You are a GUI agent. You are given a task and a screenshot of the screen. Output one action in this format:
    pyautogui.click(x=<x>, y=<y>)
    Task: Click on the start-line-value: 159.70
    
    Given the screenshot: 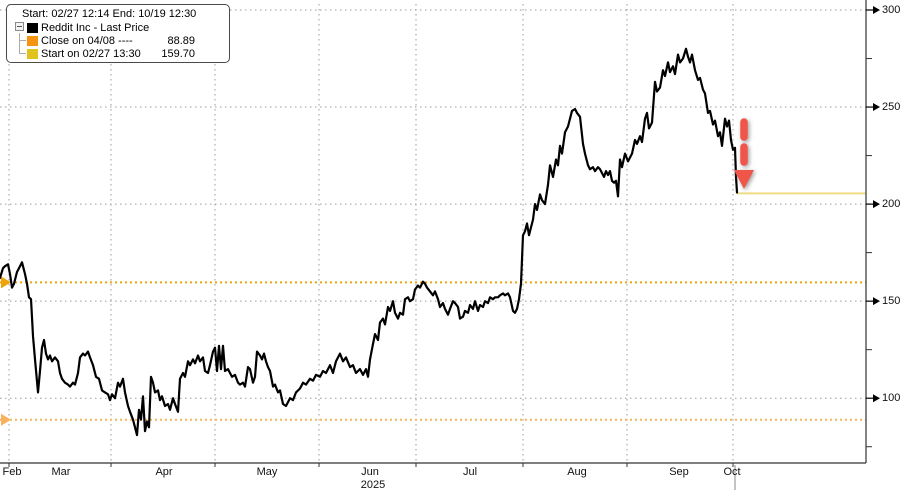 What is the action you would take?
    pyautogui.click(x=178, y=54)
    